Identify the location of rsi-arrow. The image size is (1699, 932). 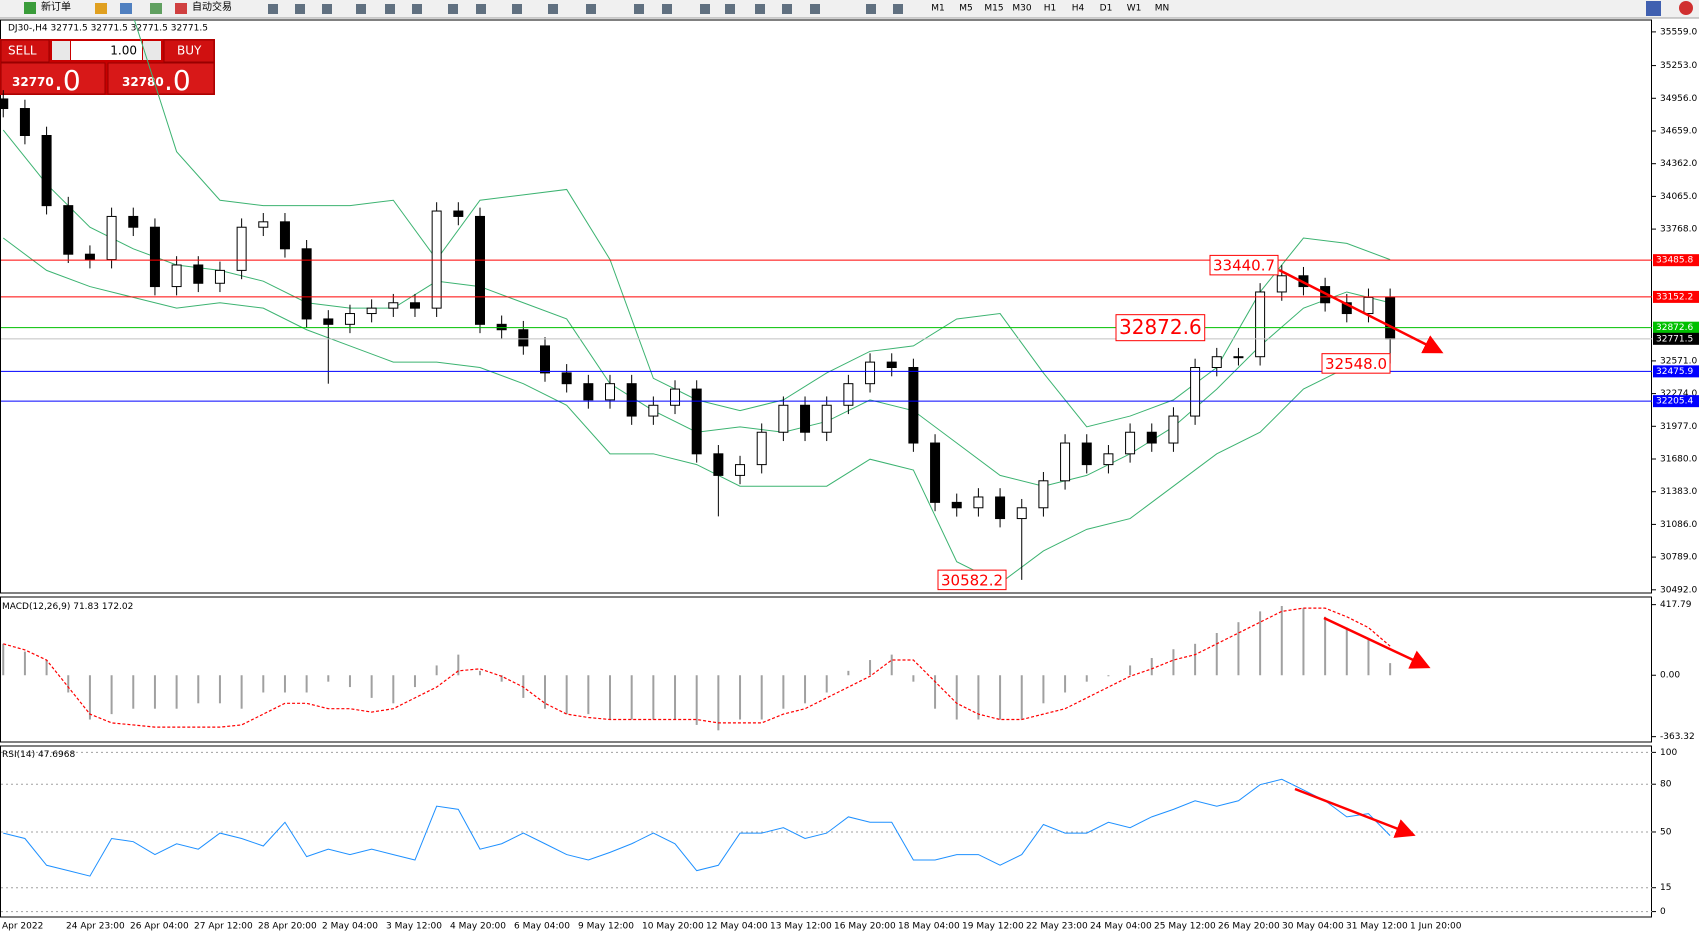
(1355, 812).